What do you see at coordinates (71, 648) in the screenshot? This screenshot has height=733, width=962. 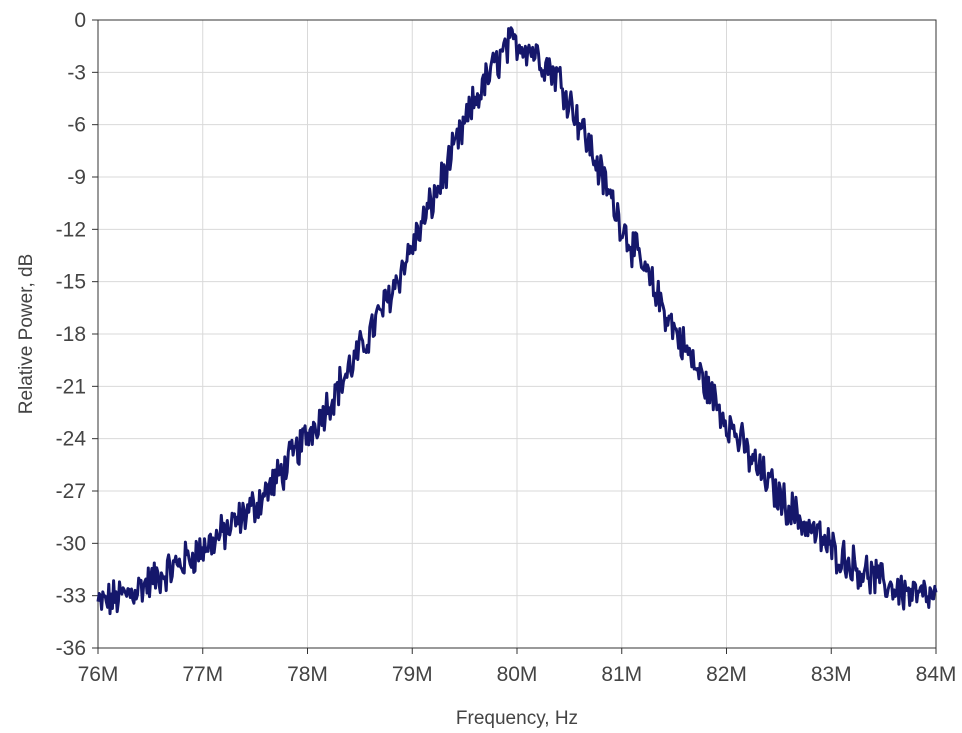 I see `y-tick-label: -36` at bounding box center [71, 648].